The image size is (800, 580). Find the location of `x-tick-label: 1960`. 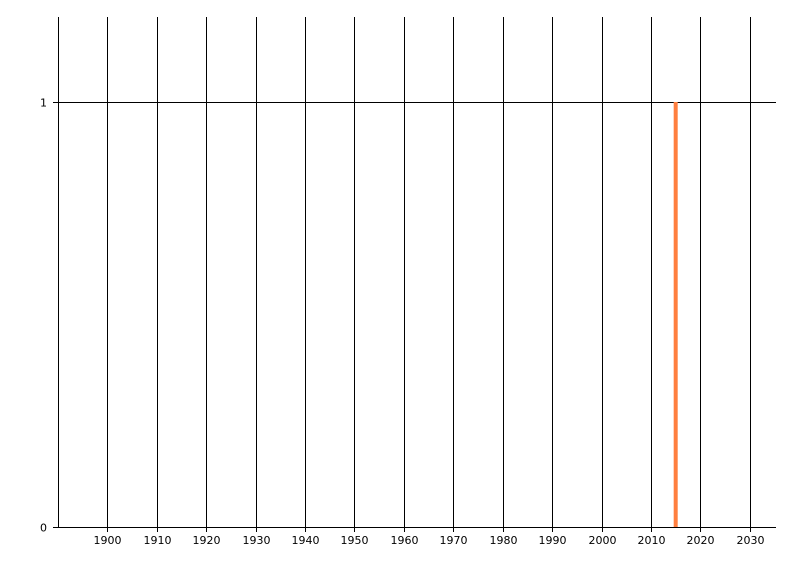

x-tick-label: 1960 is located at coordinates (405, 540).